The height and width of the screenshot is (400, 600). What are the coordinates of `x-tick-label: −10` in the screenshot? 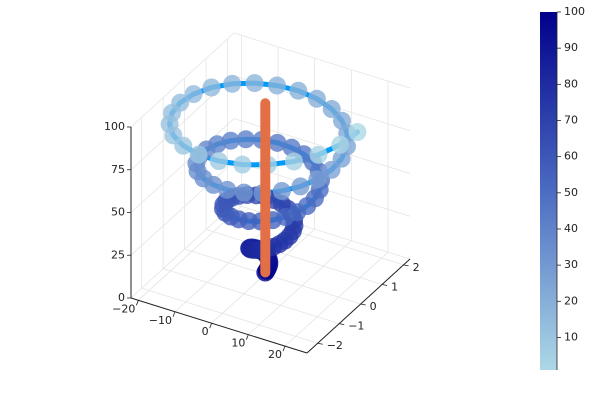 It's located at (160, 320).